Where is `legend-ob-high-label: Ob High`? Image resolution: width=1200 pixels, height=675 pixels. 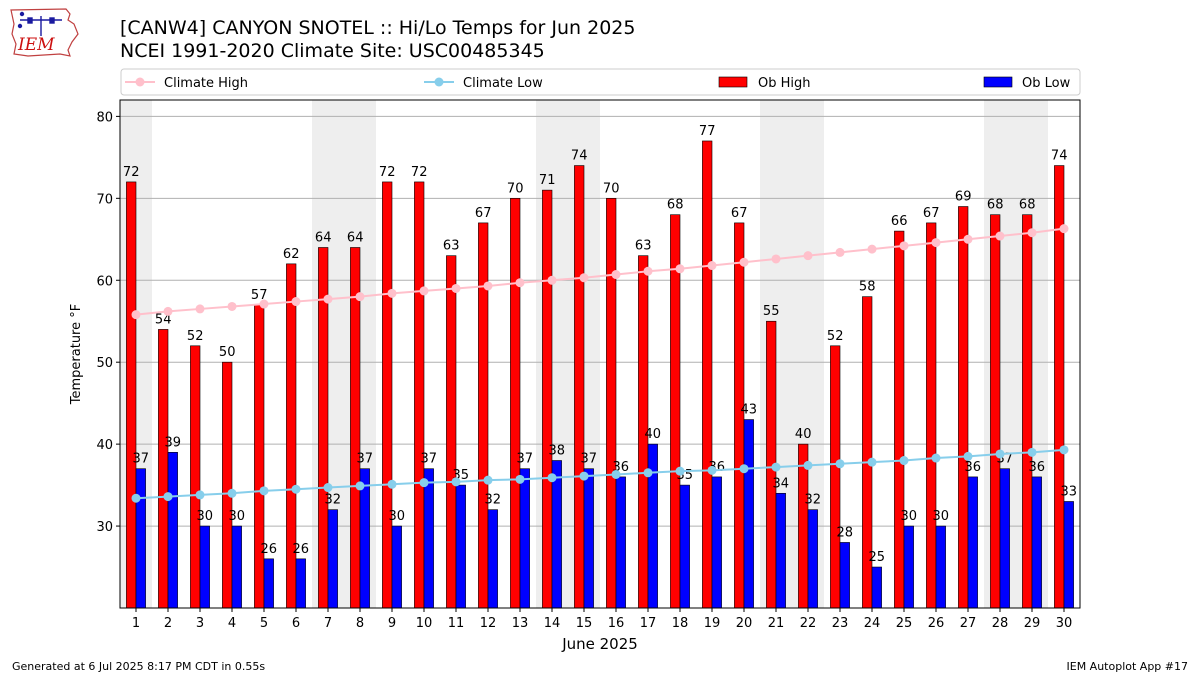
legend-ob-high-label: Ob High is located at coordinates (784, 83).